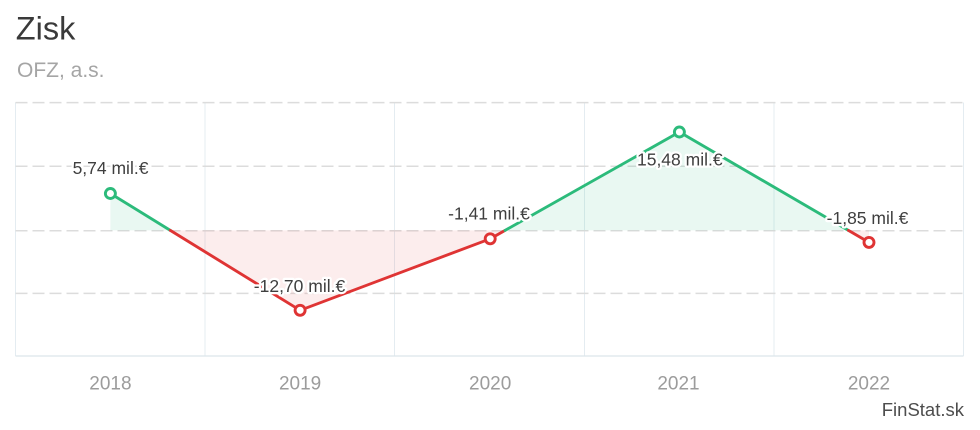 This screenshot has width=980, height=430. I want to click on svg-text: 2022, so click(869, 384).